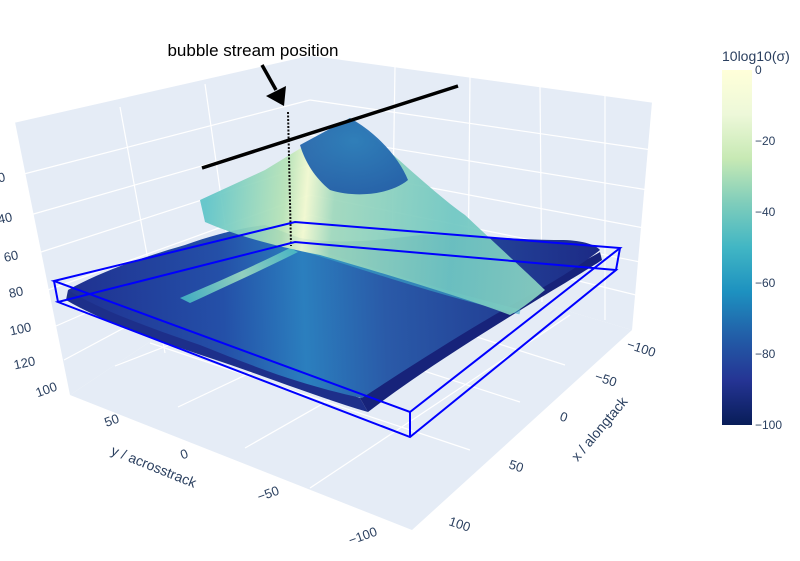  What do you see at coordinates (252, 50) in the screenshot?
I see `annotation-text: bubble stream position` at bounding box center [252, 50].